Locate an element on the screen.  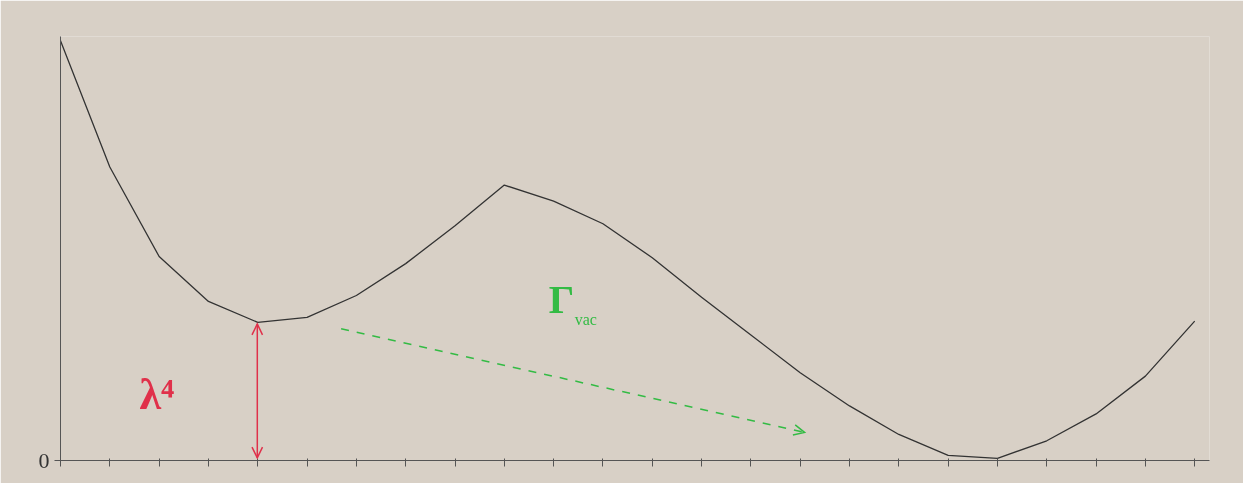
text: 0 is located at coordinates (44, 460).